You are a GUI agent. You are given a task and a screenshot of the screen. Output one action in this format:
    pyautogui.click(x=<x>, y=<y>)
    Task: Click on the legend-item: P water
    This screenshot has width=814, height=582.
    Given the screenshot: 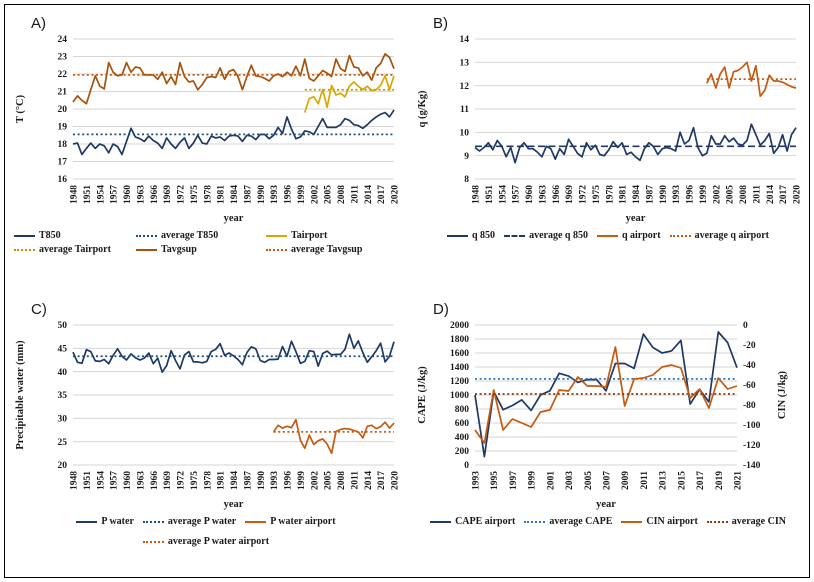 What is the action you would take?
    pyautogui.click(x=105, y=521)
    